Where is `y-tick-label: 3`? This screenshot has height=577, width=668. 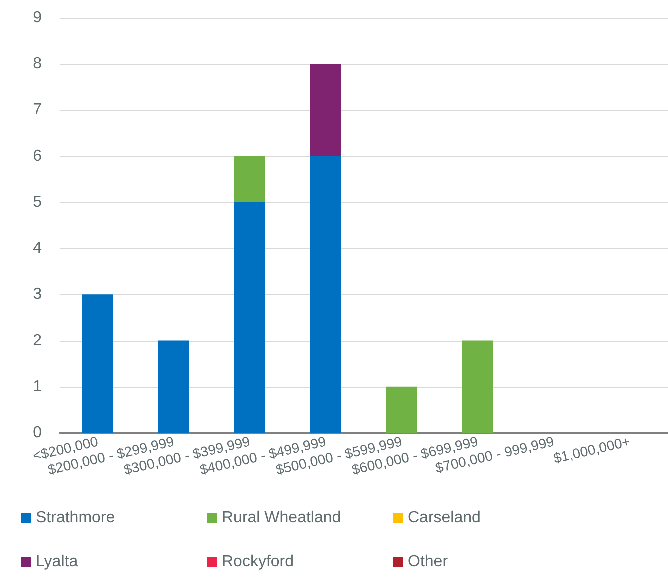
y-tick-label: 3 is located at coordinates (37, 295).